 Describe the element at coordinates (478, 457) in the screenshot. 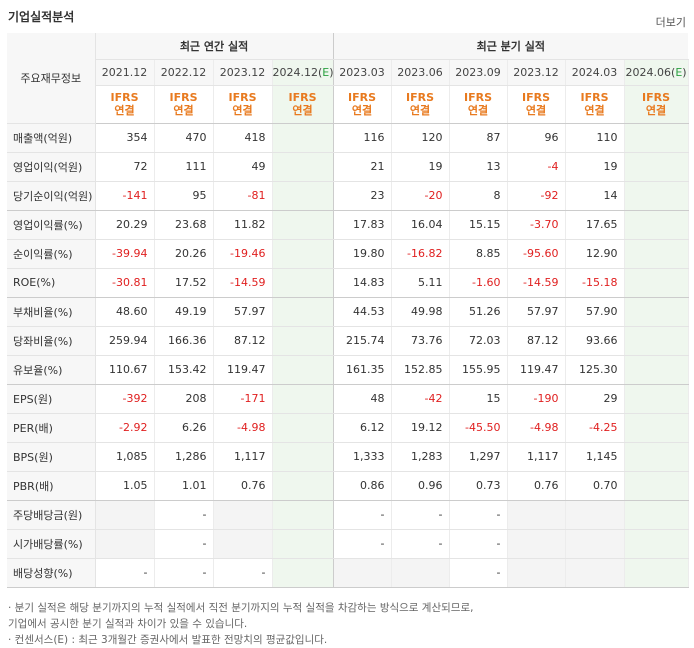

I see `table-cell: 1,297` at that location.